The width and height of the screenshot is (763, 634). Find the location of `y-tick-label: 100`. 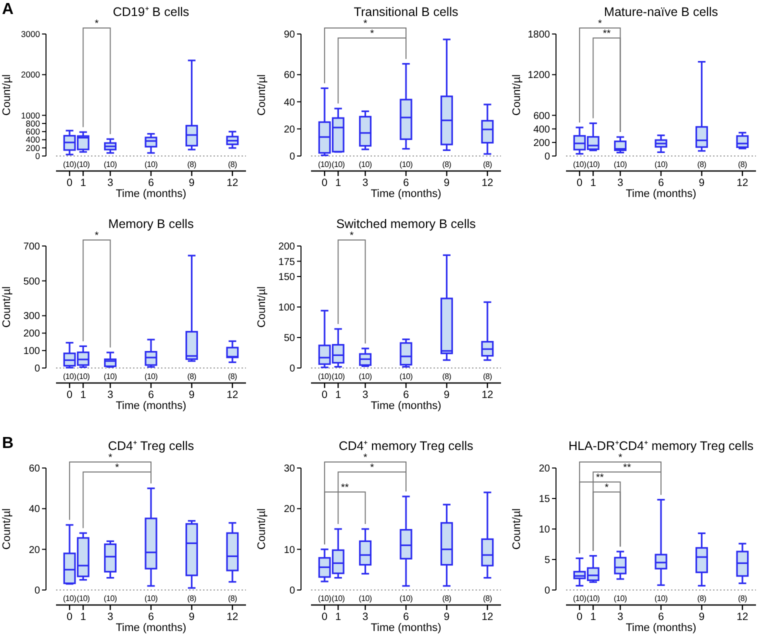

y-tick-label: 100 is located at coordinates (287, 308).